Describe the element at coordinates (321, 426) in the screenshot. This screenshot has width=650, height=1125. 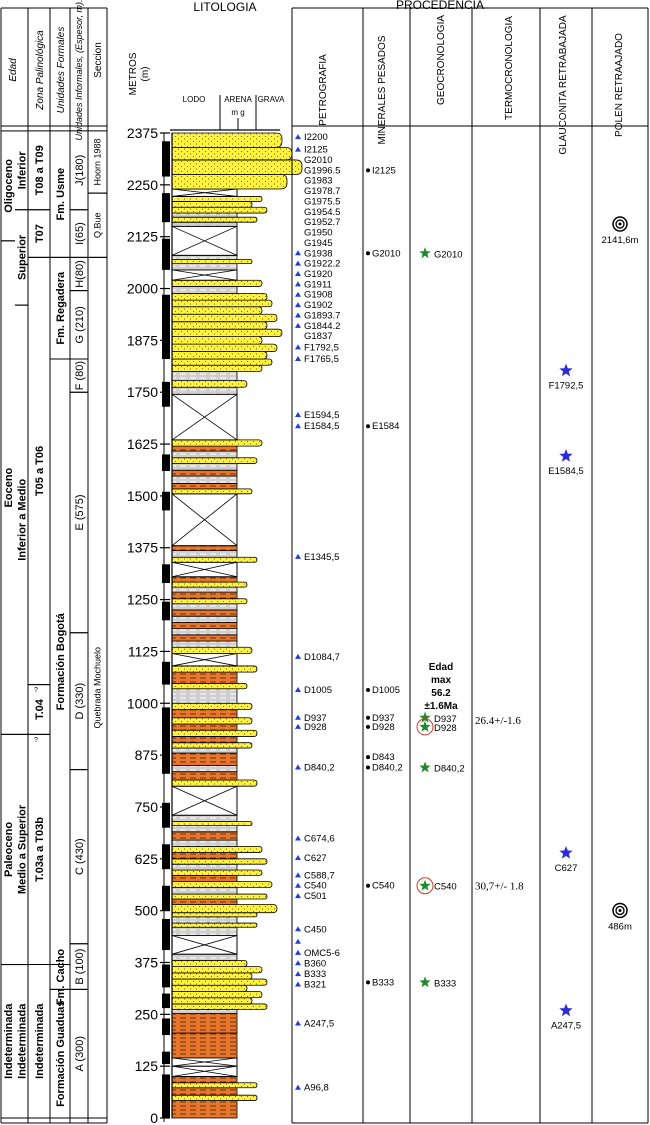
I see `petrografia-sample: E1584,5` at that location.